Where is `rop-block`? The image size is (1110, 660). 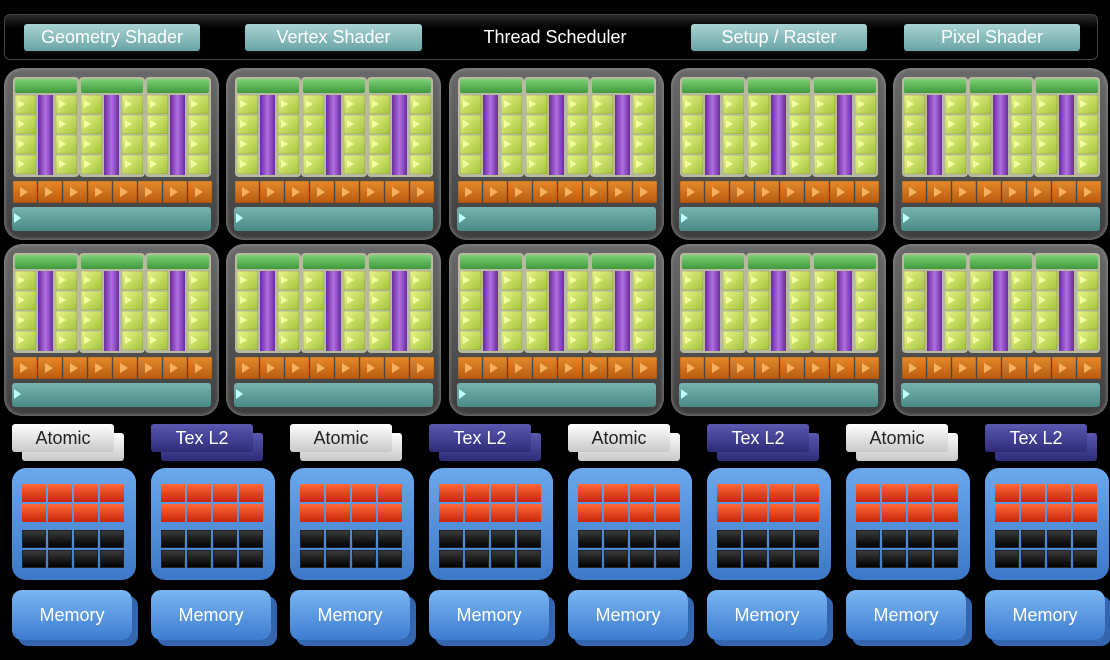
rop-block is located at coordinates (908, 524).